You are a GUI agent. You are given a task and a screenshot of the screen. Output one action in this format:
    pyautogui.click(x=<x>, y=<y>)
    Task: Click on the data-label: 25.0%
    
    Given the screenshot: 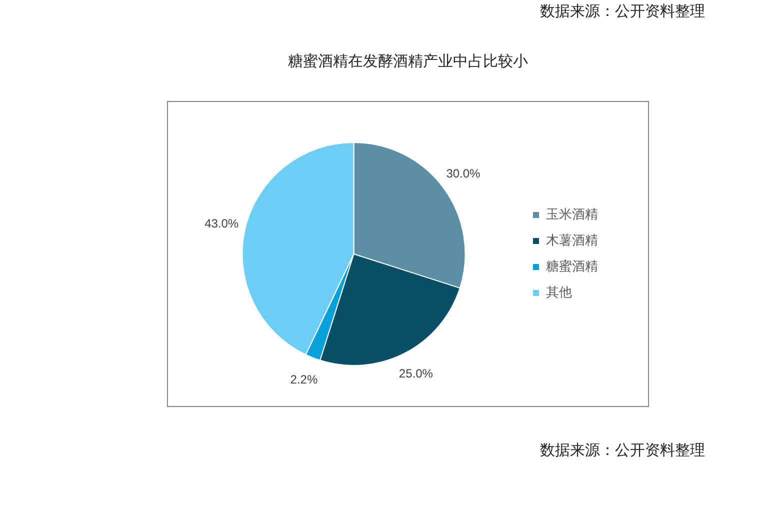 What is the action you would take?
    pyautogui.click(x=416, y=373)
    